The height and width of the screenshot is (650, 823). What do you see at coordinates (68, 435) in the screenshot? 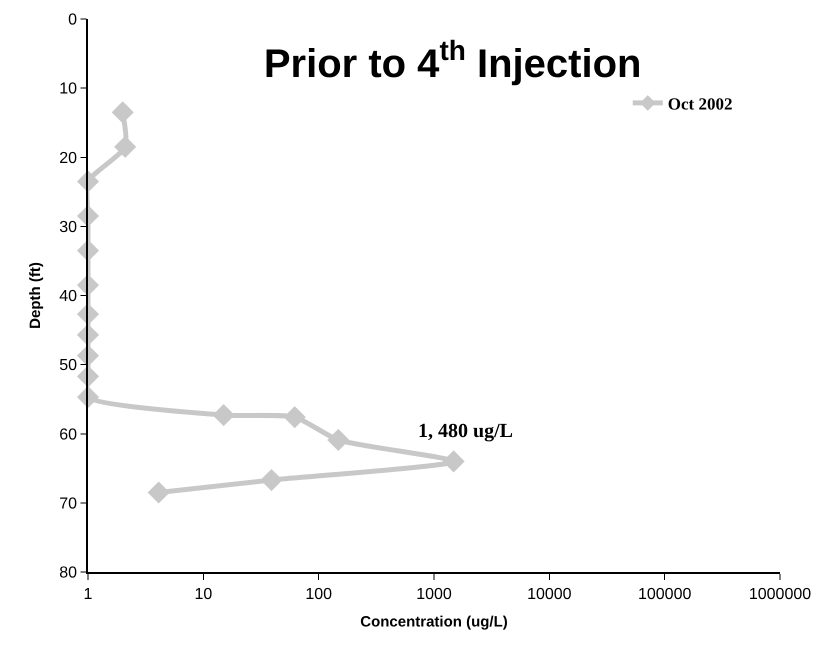
I see `y-tick-label: 60` at bounding box center [68, 435].